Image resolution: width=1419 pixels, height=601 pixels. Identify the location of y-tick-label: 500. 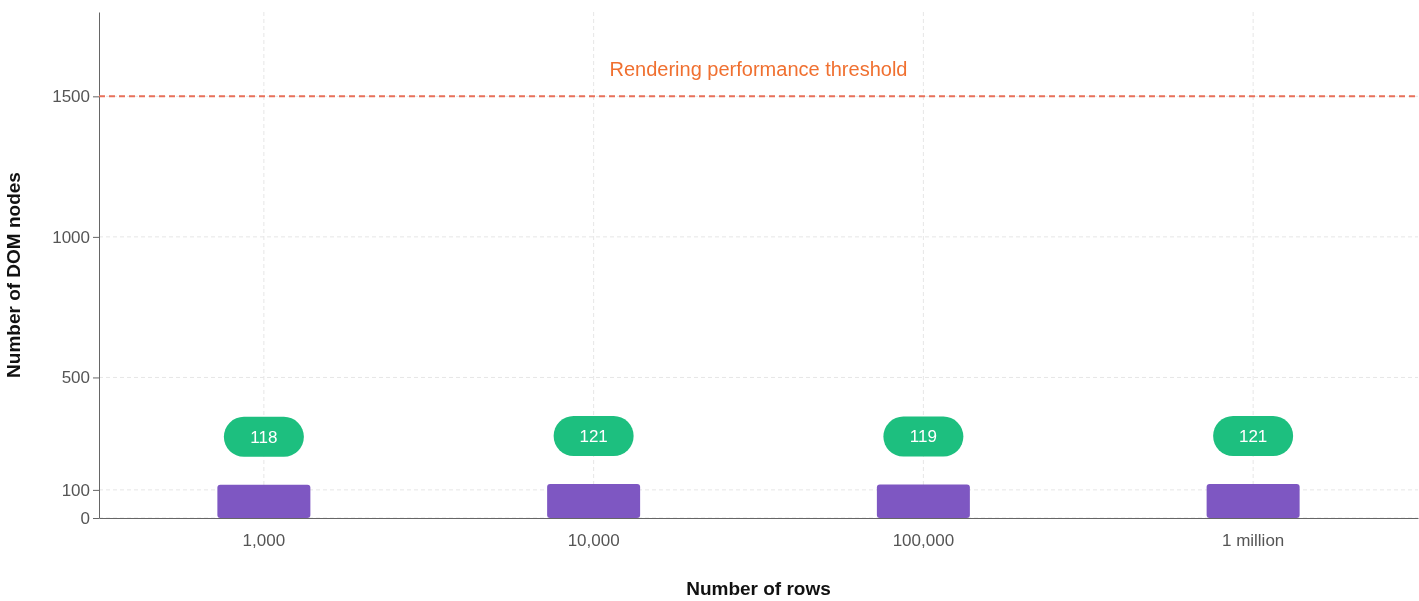
(75, 378).